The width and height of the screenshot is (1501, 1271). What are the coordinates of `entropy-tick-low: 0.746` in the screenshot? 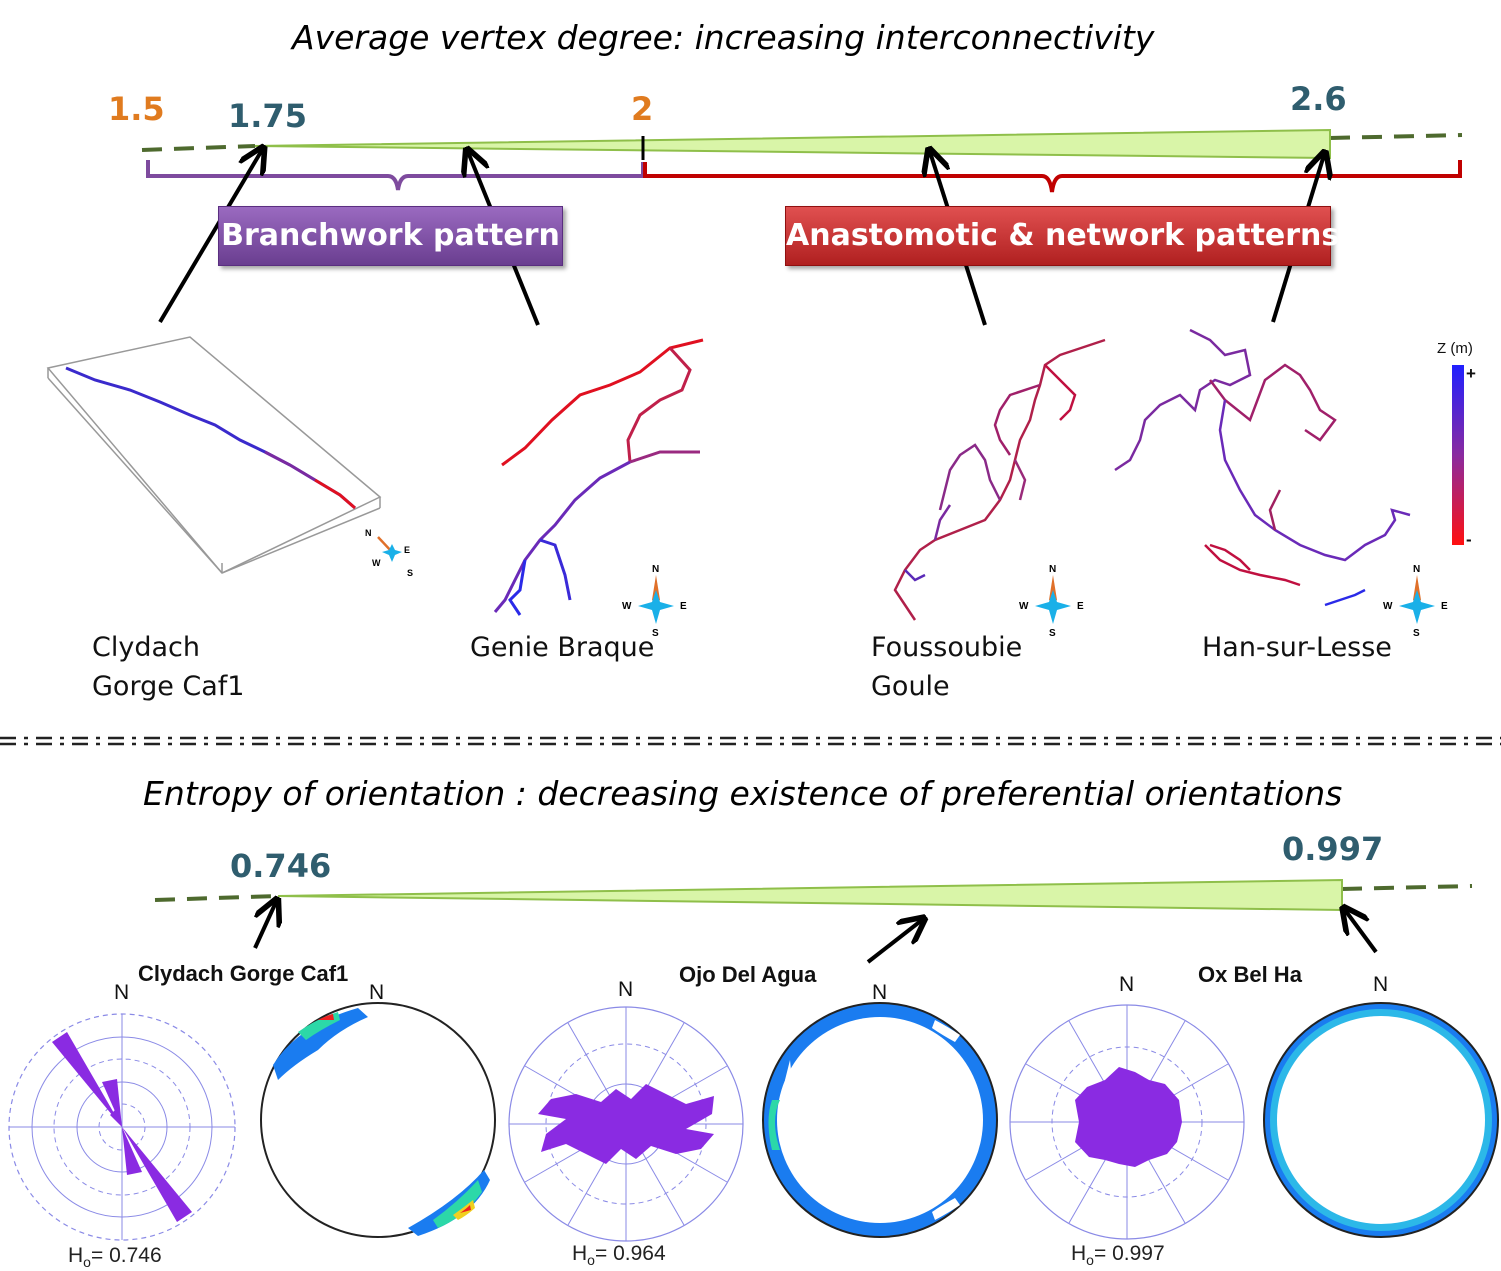 It's located at (281, 866).